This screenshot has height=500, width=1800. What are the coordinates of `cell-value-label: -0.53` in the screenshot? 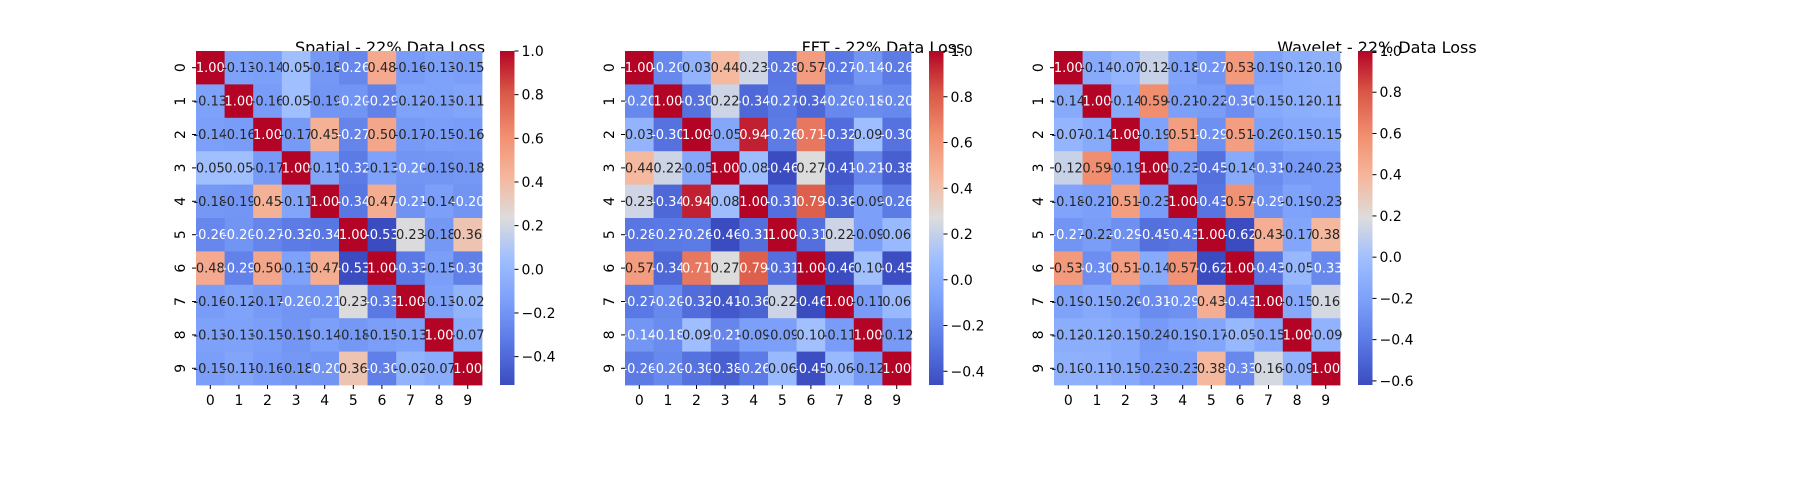 It's located at (382, 235).